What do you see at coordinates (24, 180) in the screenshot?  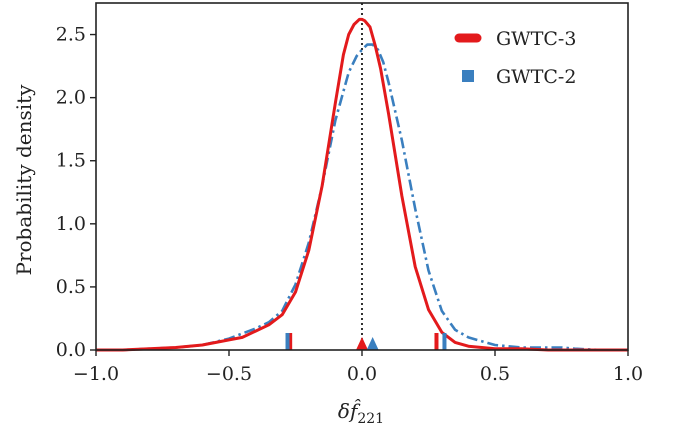 I see `y-axis-label: Probability density` at bounding box center [24, 180].